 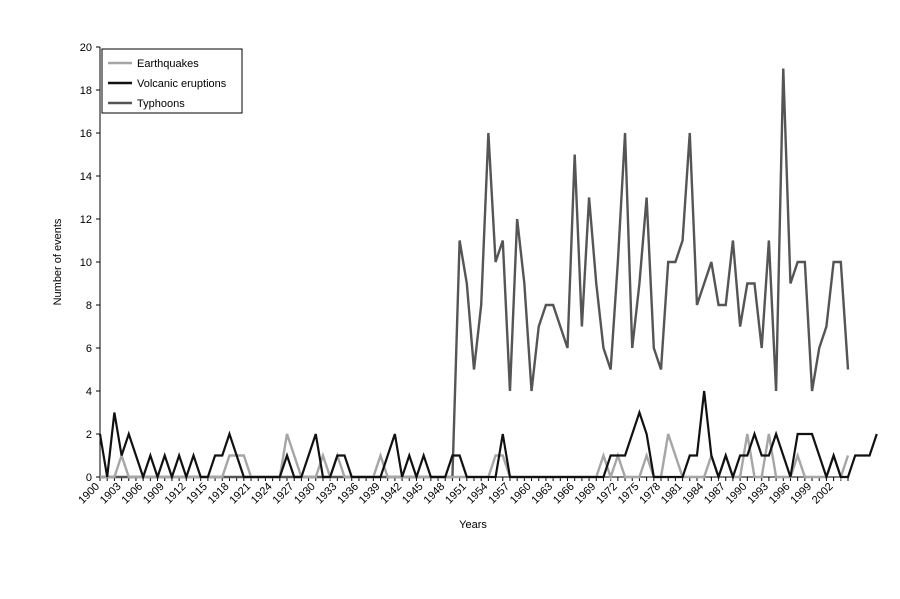 What do you see at coordinates (284, 494) in the screenshot?
I see `x-tick-label: 1927` at bounding box center [284, 494].